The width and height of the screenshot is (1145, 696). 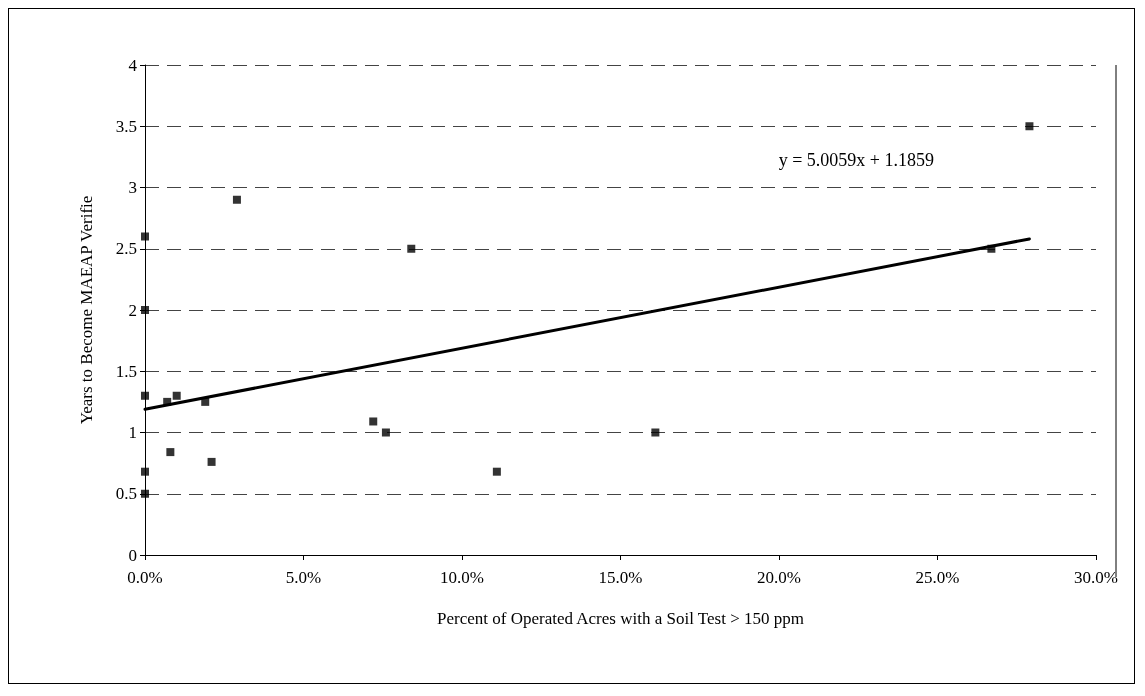 What do you see at coordinates (620, 618) in the screenshot?
I see `x-axis-title: Percent of Operated Acres with a Soil Test > 150 ppm` at bounding box center [620, 618].